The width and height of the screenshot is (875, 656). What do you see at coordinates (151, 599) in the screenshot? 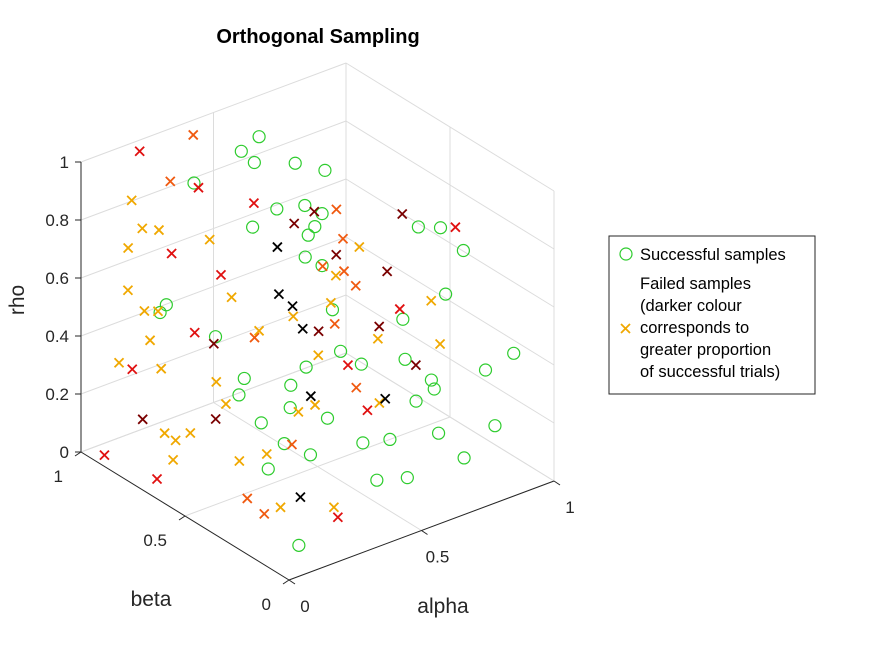
I see `y-axis-label: beta` at bounding box center [151, 599].